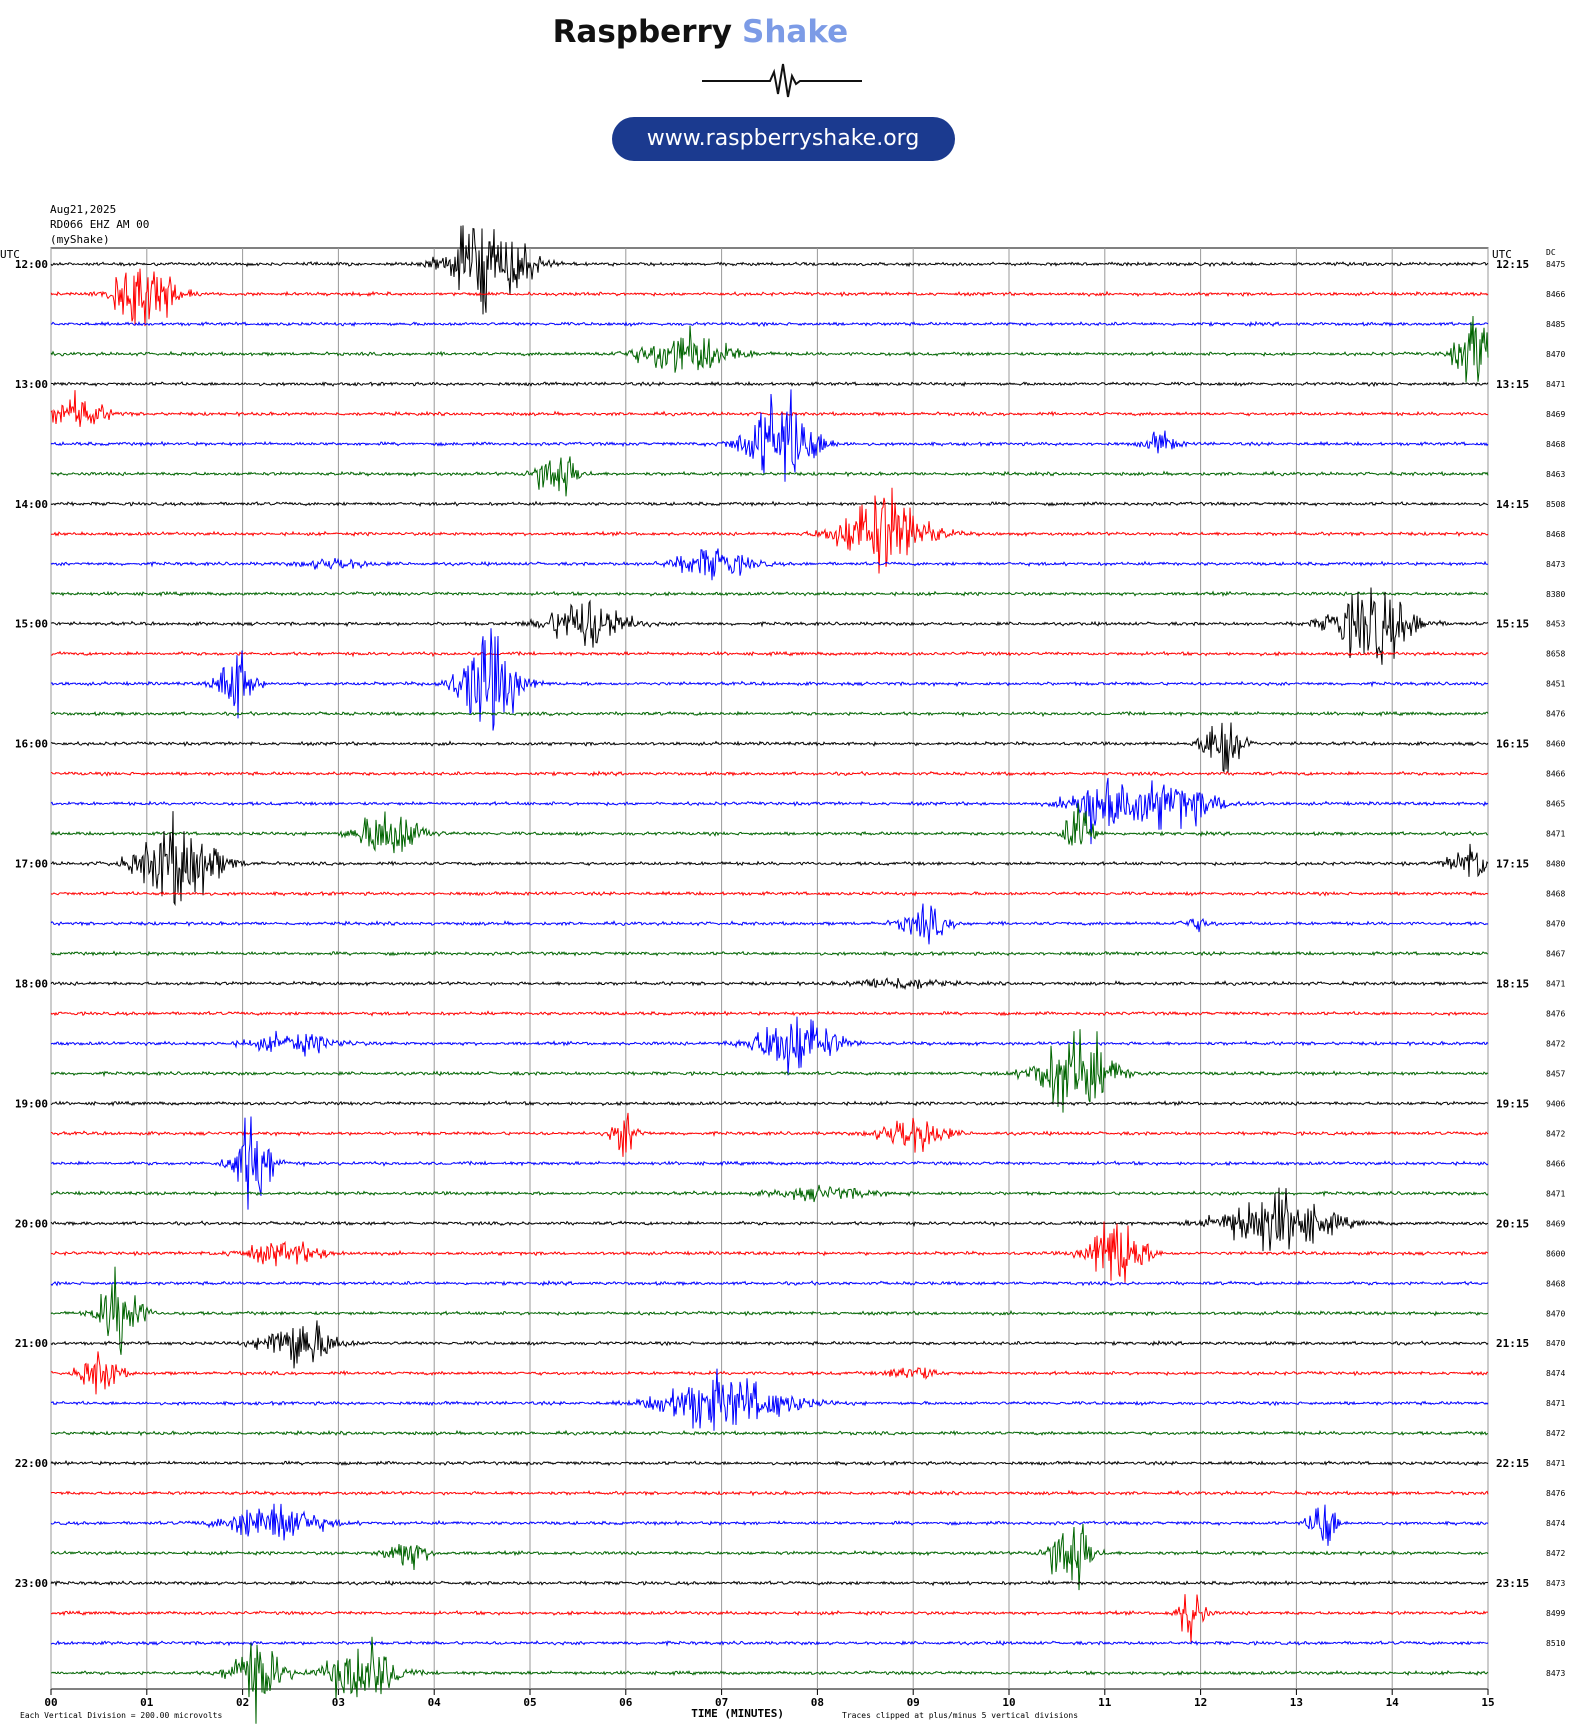 The height and width of the screenshot is (1732, 1570). Describe the element at coordinates (1555, 684) in the screenshot. I see `dc-value: 8451` at that location.